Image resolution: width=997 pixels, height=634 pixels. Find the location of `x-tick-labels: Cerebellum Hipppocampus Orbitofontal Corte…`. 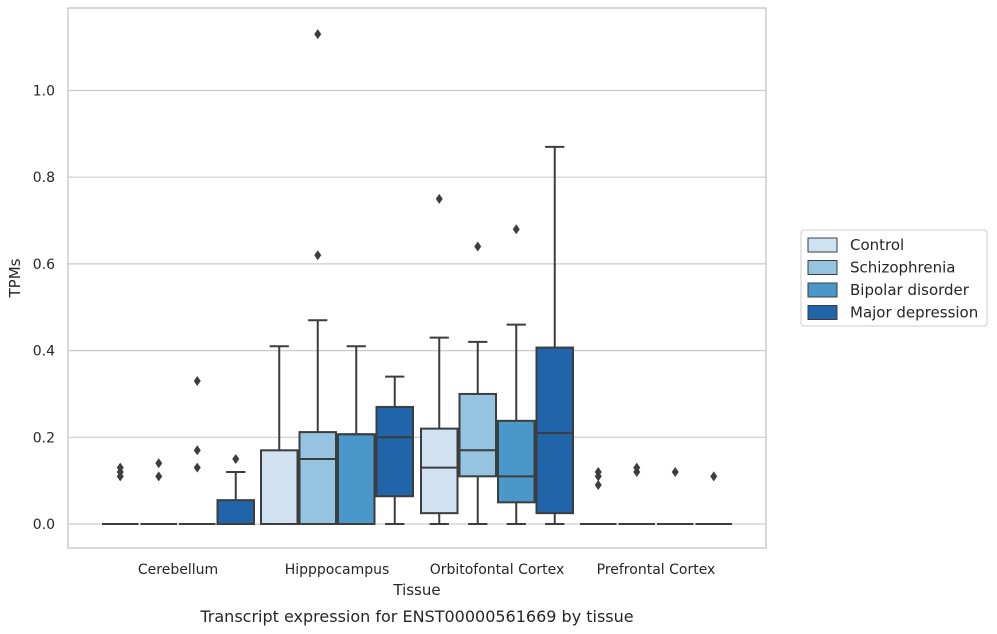

x-tick-labels: Cerebellum Hipppocampus Orbitofontal Corte… is located at coordinates (426, 570).